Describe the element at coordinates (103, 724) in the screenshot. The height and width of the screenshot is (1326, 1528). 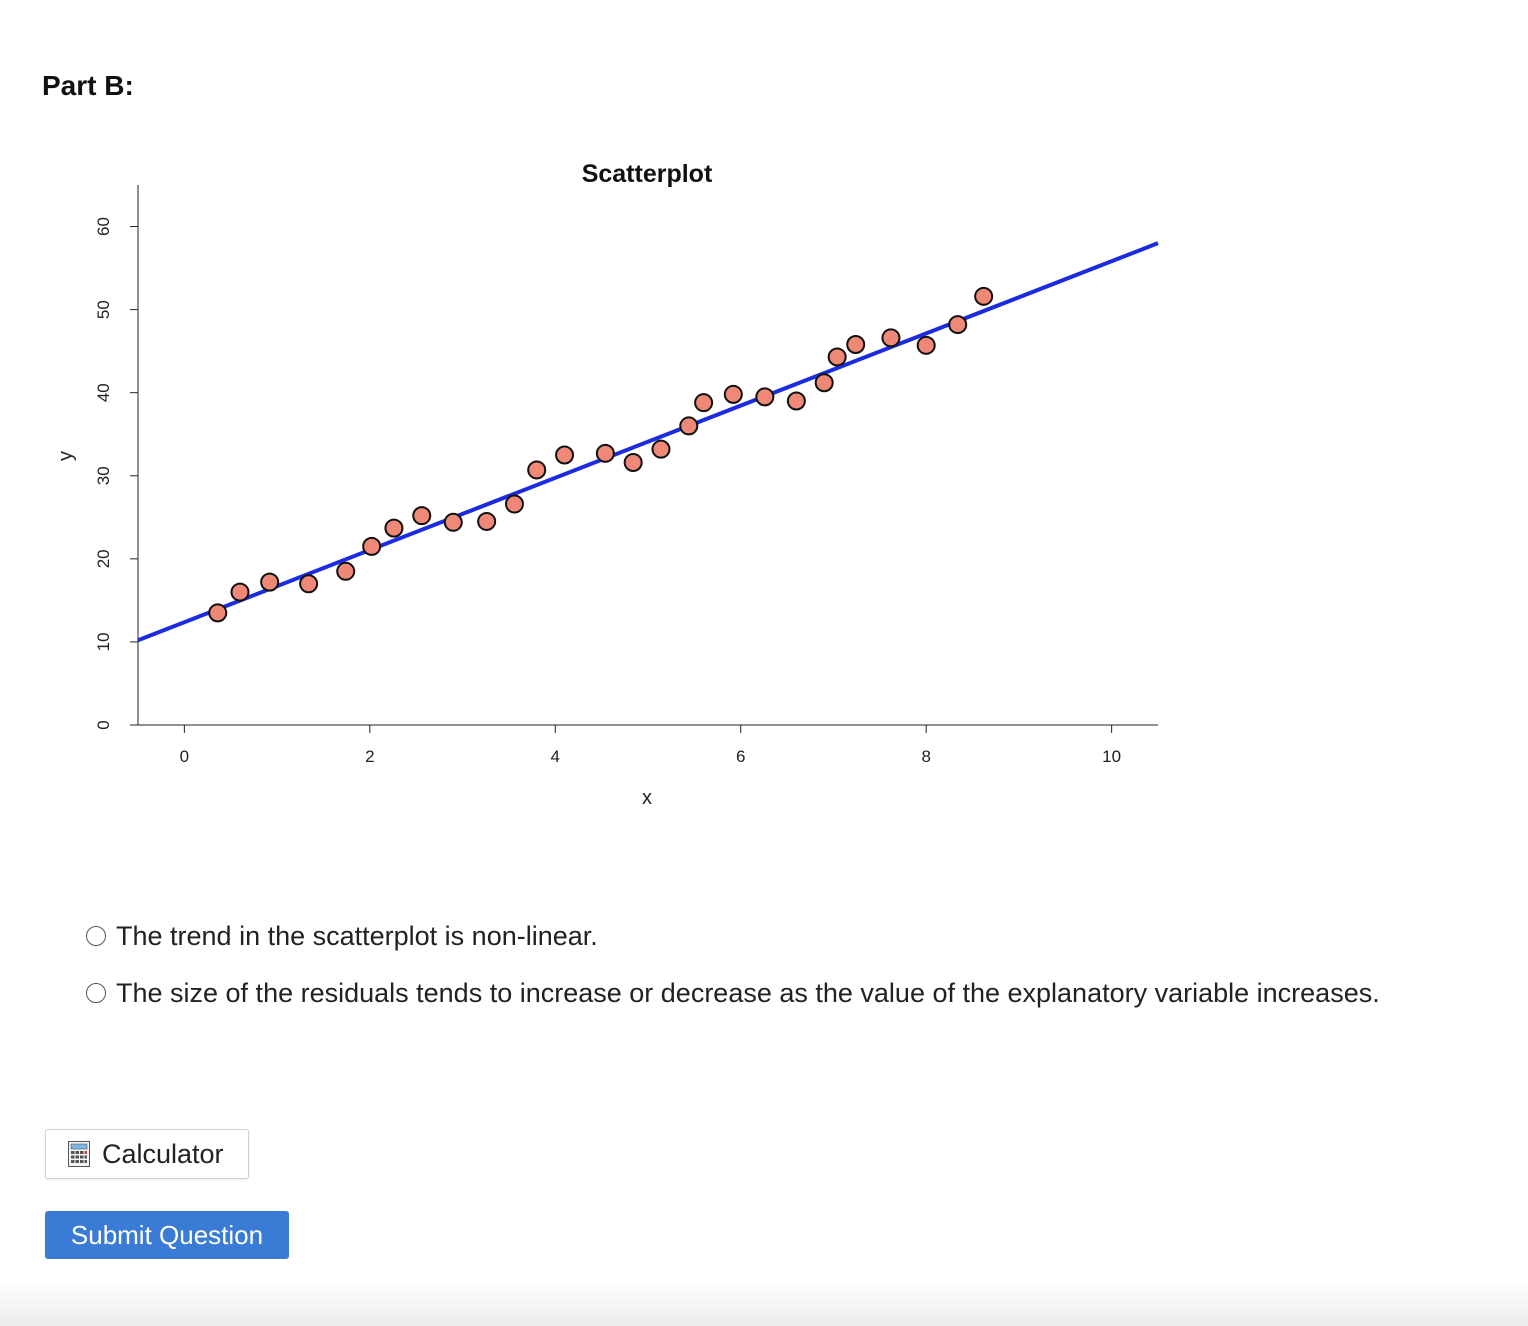
I see `y-tick-label: 0` at that location.